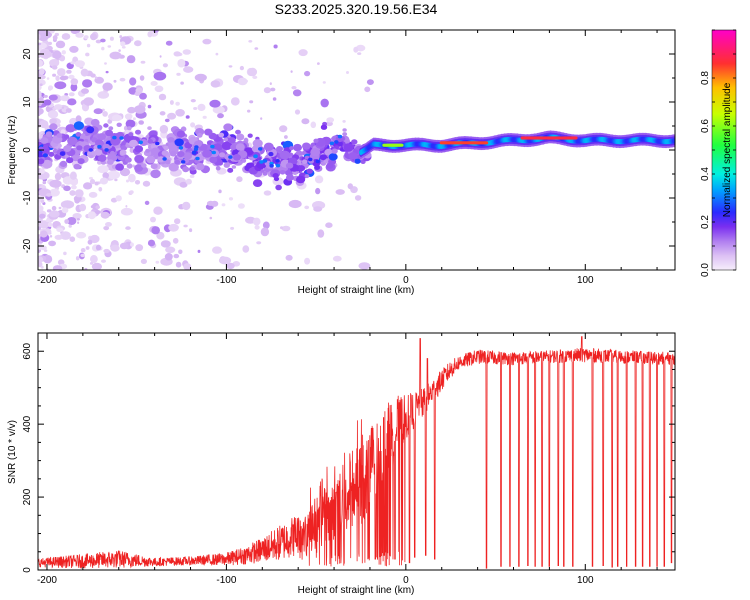  Describe the element at coordinates (27, 350) in the screenshot. I see `snr-y-tick-label: 600` at that location.